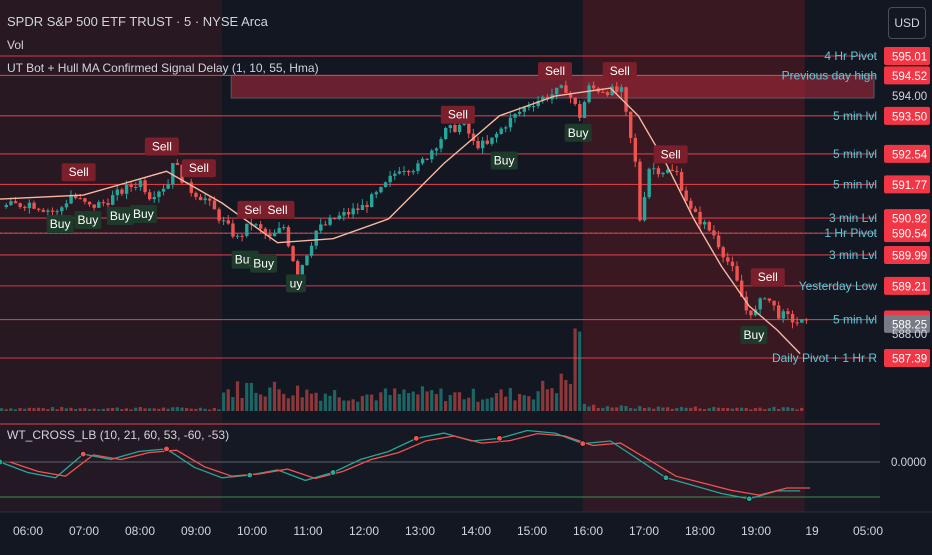 Image resolution: width=932 pixels, height=555 pixels. What do you see at coordinates (137, 21) in the screenshot?
I see `symbol-title: SPDR S&P 500 ETF TRUST · 5 · NYSE Arca` at bounding box center [137, 21].